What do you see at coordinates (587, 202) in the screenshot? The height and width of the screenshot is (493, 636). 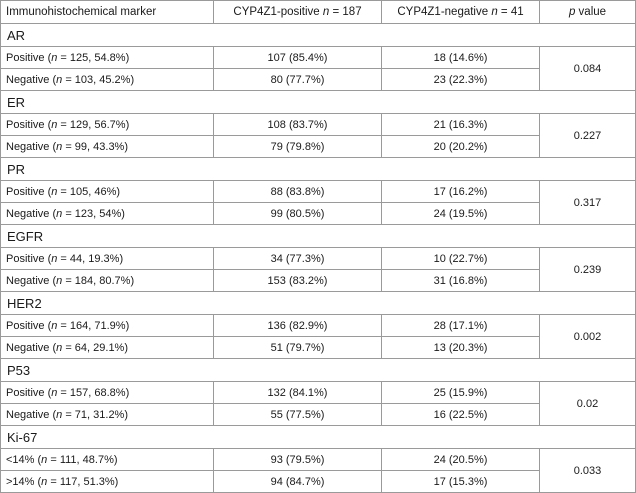 I see `p-value: 0.317` at bounding box center [587, 202].